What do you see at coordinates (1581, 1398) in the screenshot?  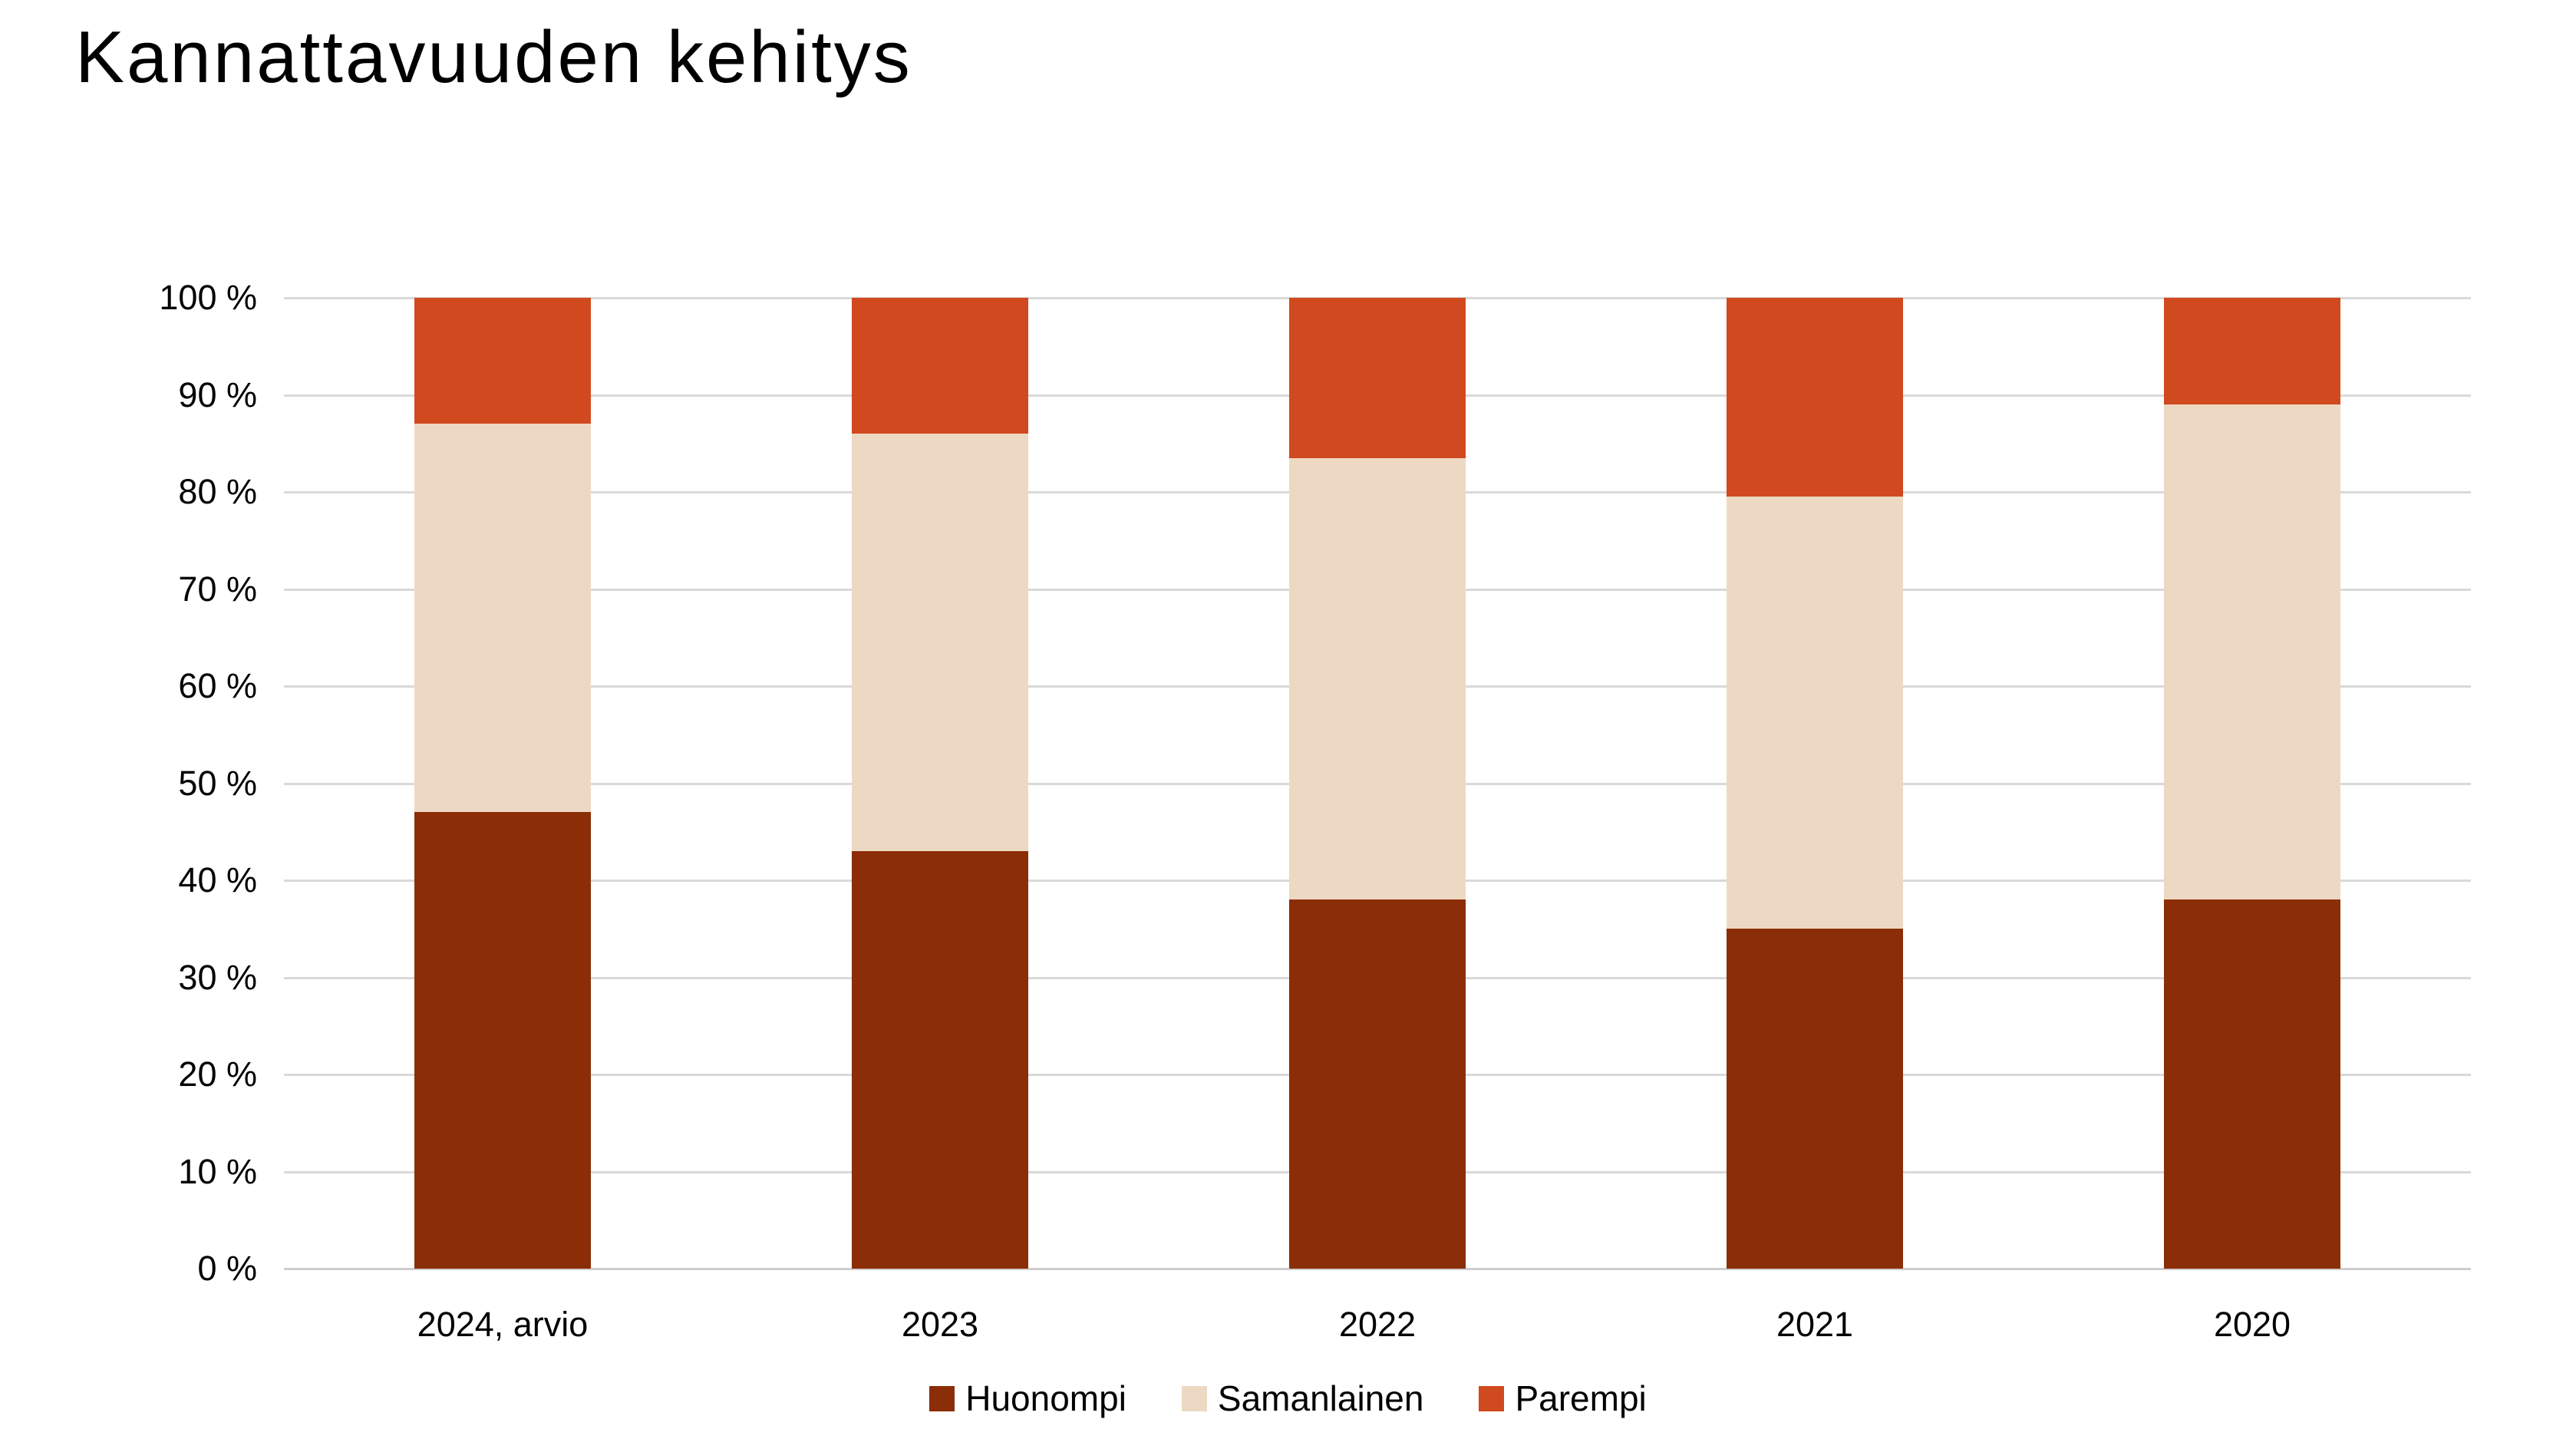 I see `legend-label: Parempi` at bounding box center [1581, 1398].